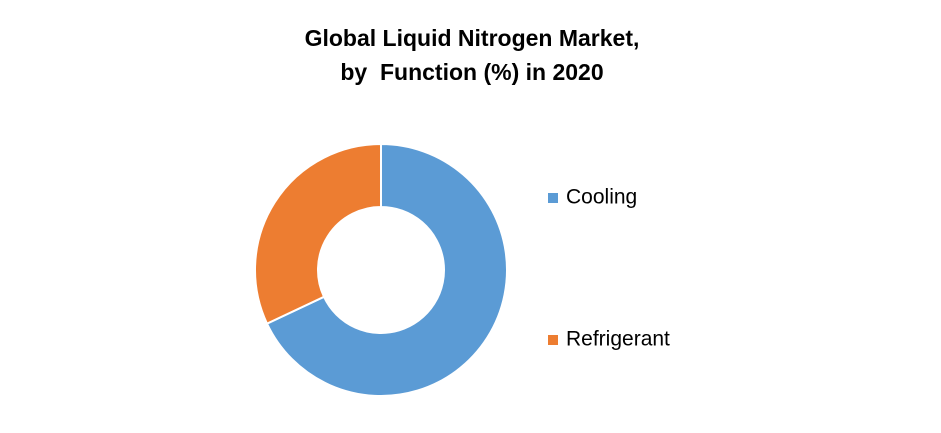 This screenshot has height=433, width=941. I want to click on donut-segment, so click(318, 233).